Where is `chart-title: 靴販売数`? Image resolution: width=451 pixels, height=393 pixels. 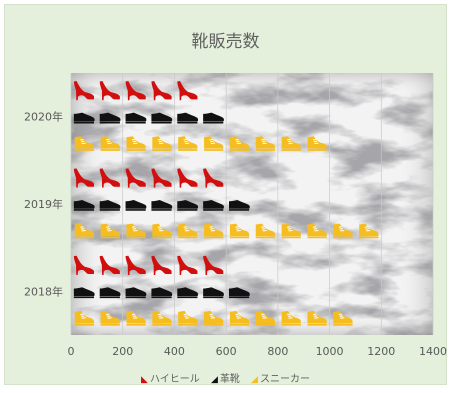 chart-title: 靴販売数 is located at coordinates (225, 42).